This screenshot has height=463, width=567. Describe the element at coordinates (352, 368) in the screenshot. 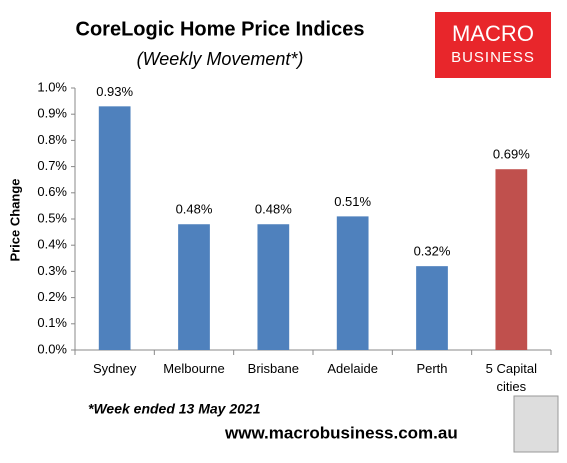

I see `x-tick-label: Adelaide` at that location.